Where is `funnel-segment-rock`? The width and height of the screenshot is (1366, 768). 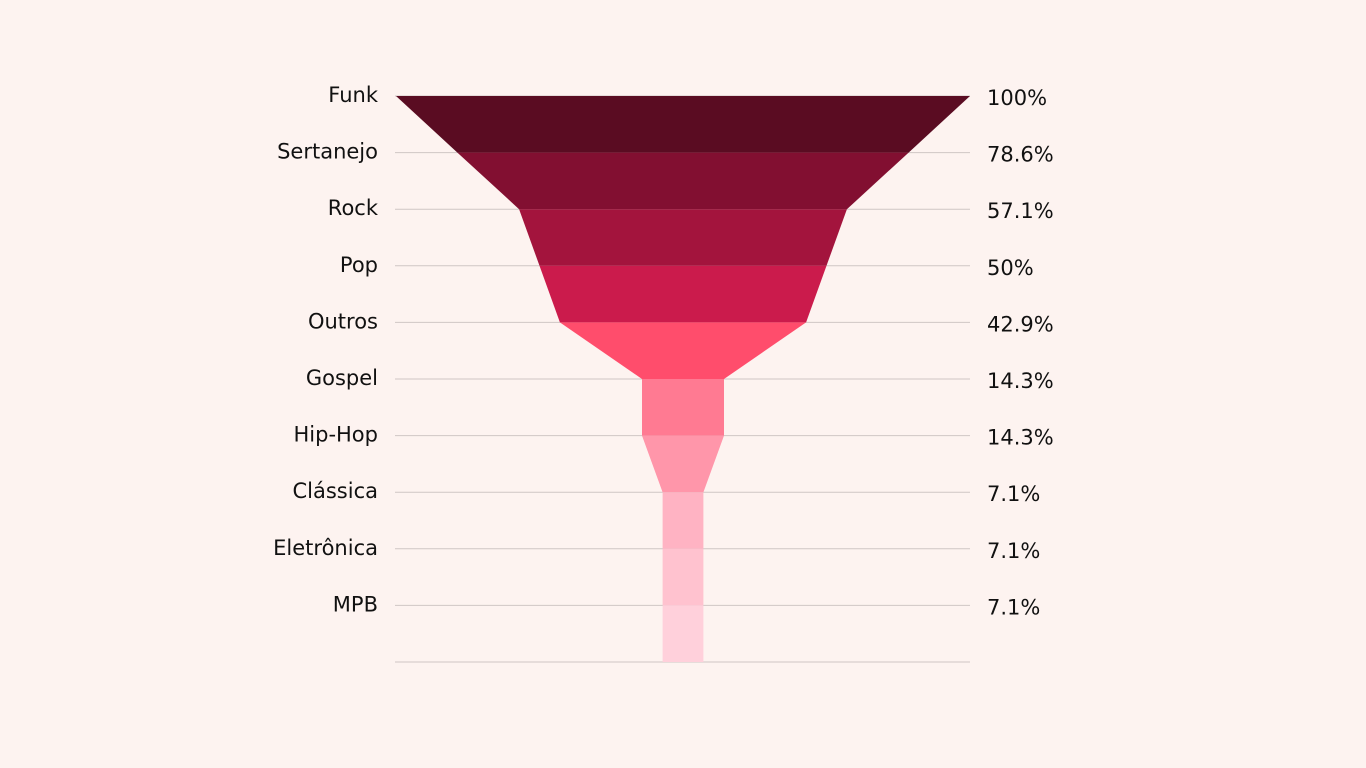 funnel-segment-rock is located at coordinates (683, 237).